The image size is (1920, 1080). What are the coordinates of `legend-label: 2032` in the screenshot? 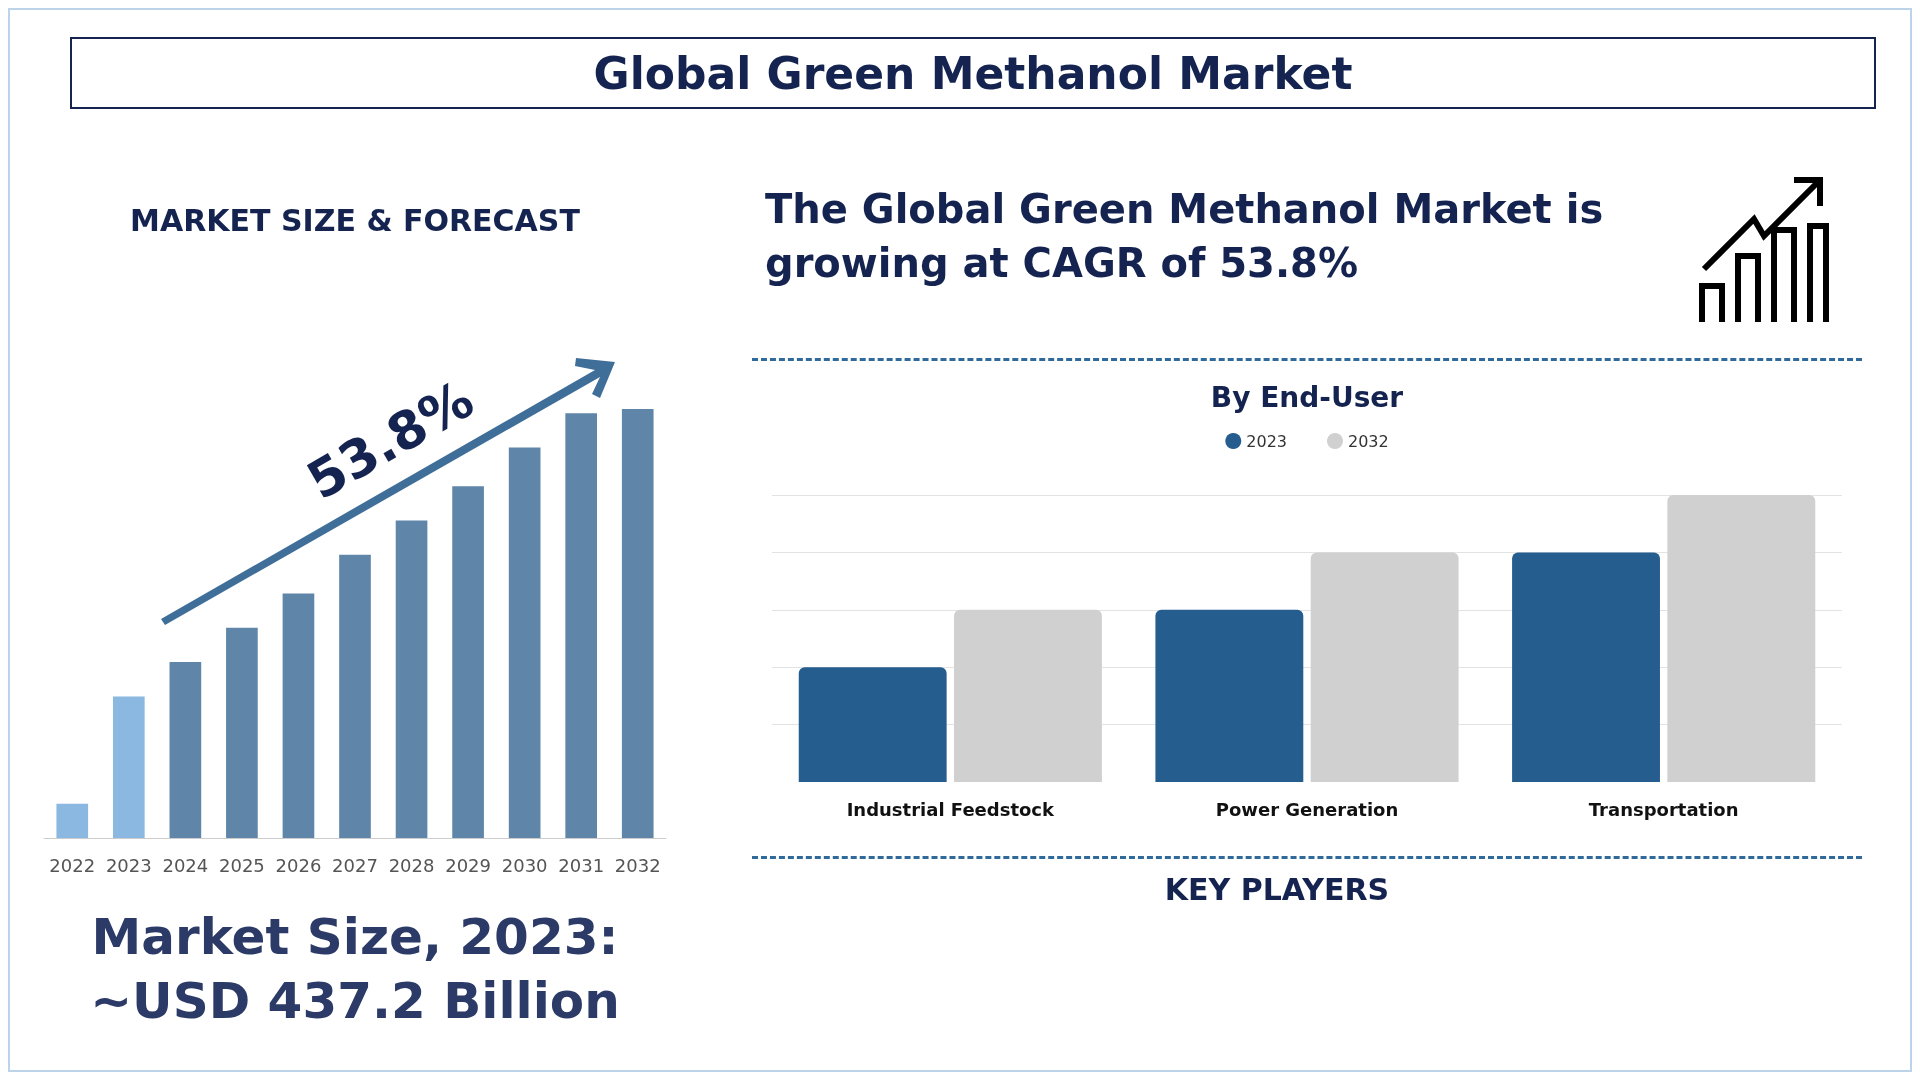 It's located at (1368, 441).